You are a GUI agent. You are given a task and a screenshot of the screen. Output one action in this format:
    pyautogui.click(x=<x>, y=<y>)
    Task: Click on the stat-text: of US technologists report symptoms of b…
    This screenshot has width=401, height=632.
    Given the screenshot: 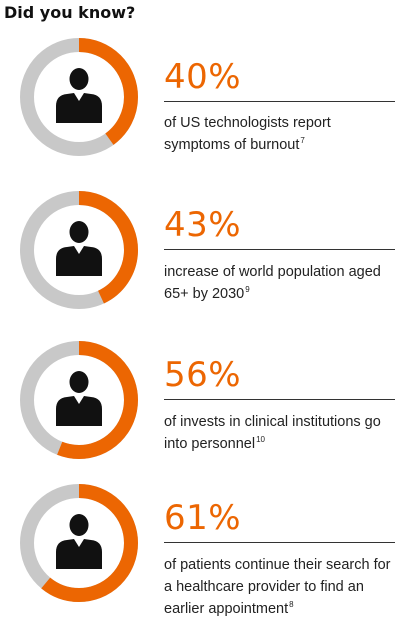 What is the action you would take?
    pyautogui.click(x=247, y=134)
    